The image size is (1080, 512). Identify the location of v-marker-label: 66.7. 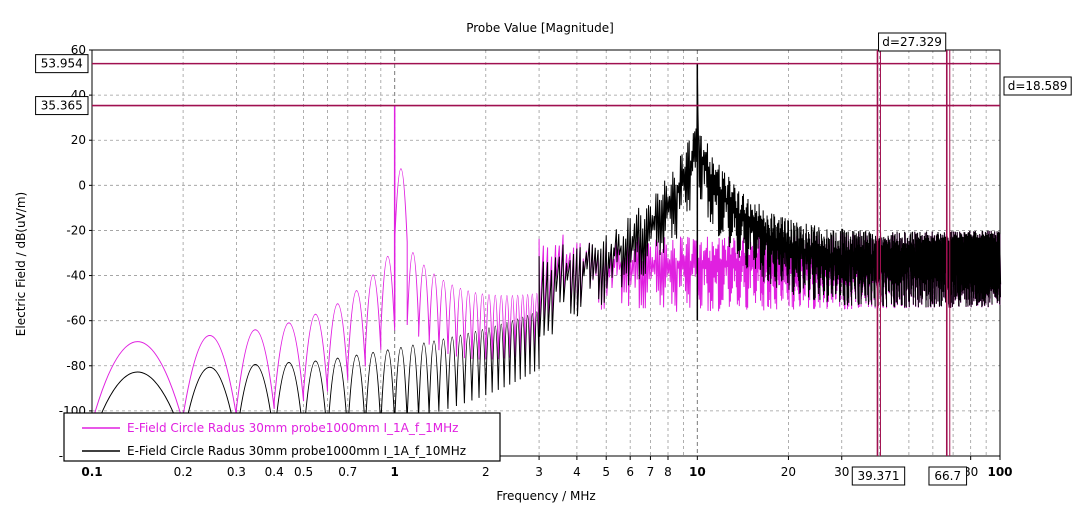
(947, 476).